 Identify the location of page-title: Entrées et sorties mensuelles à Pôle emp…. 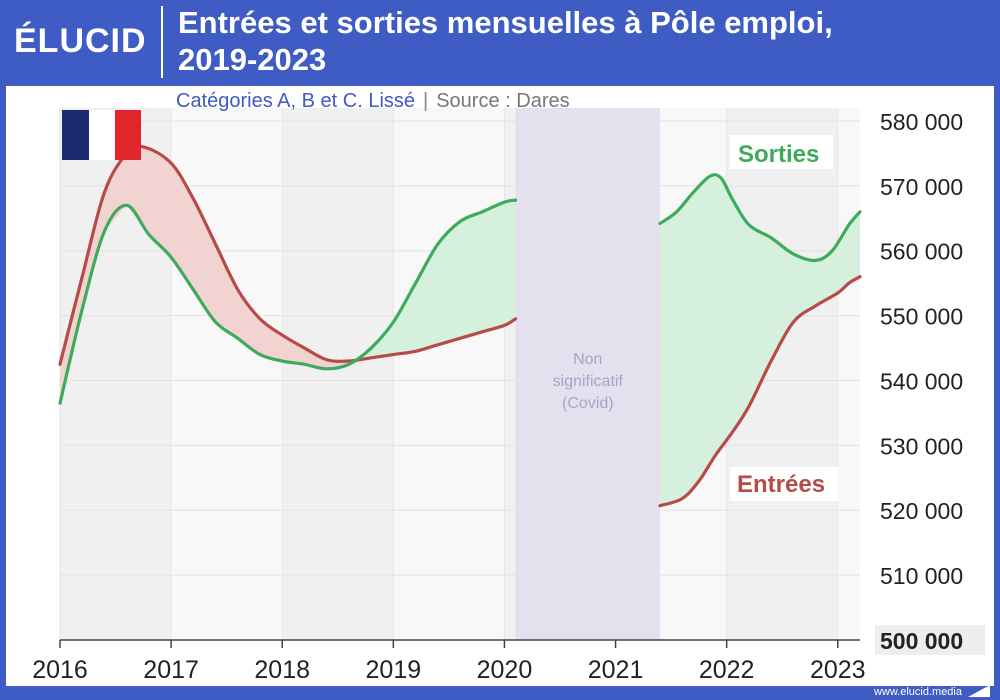
(578, 41).